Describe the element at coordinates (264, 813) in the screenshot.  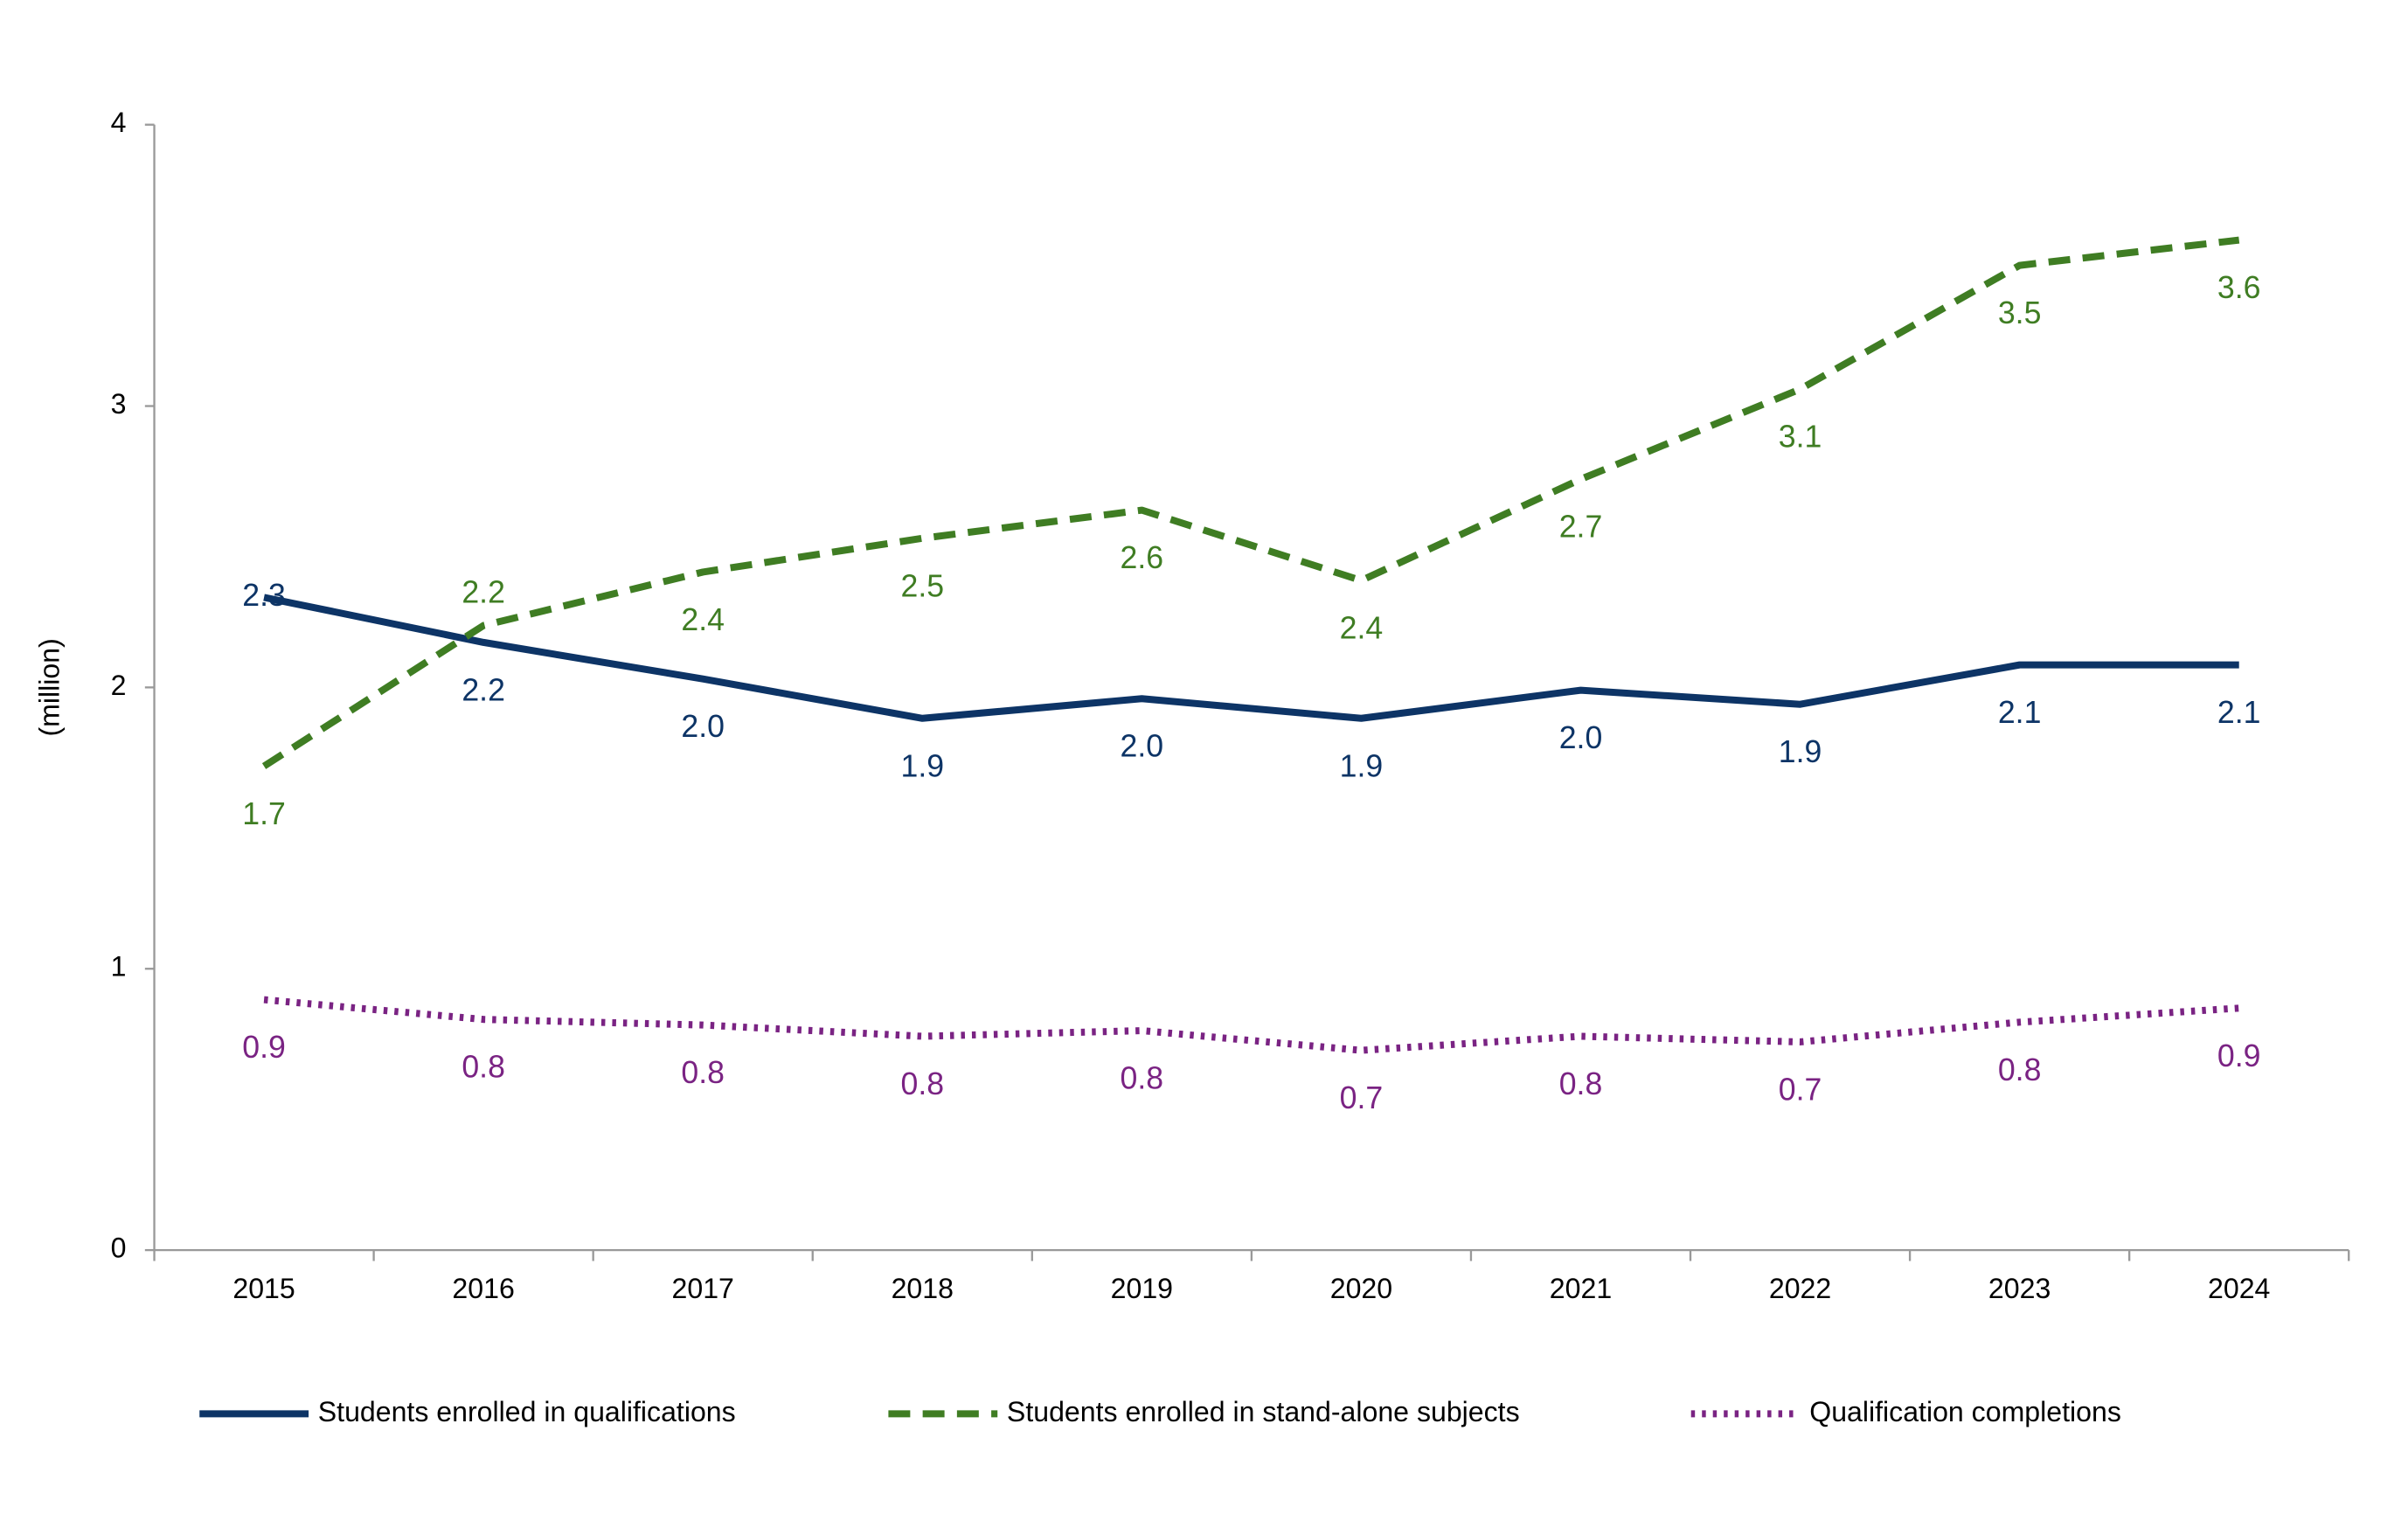
I see `data-label: 1.7` at that location.